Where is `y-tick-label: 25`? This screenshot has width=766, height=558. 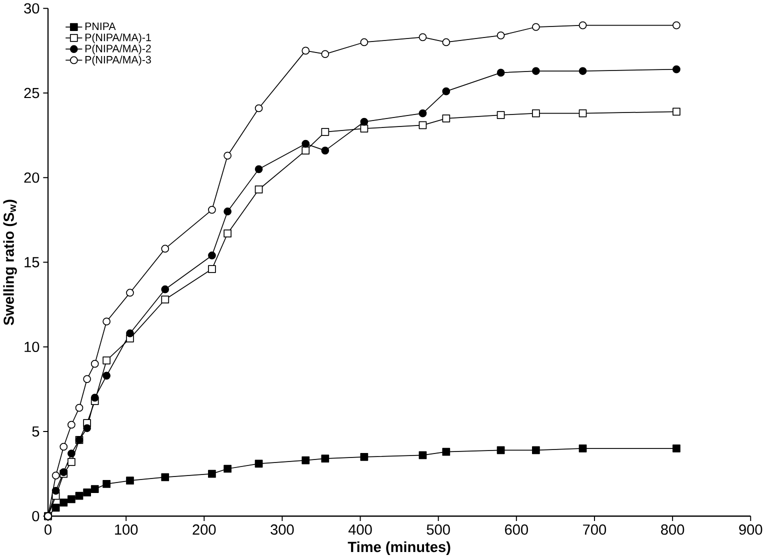
y-tick-label: 25 is located at coordinates (32, 93).